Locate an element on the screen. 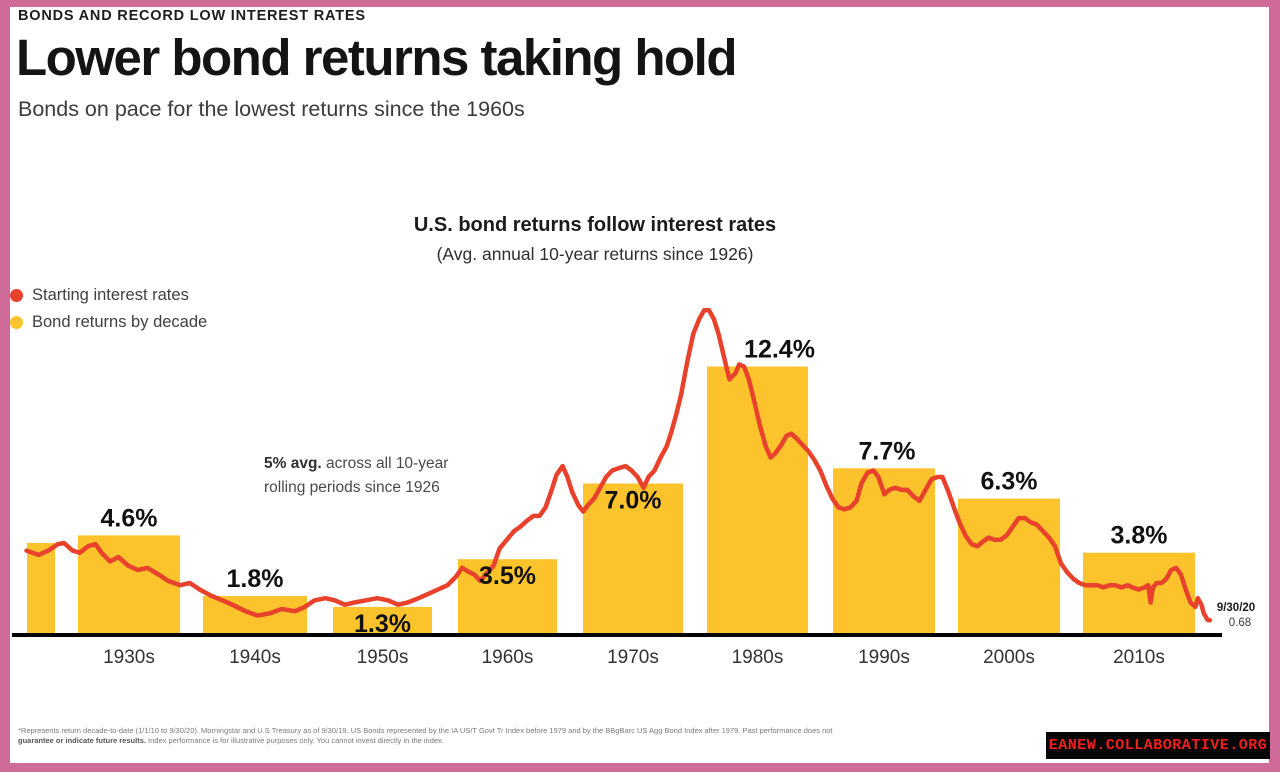 This screenshot has height=772, width=1280. axis-label-2000s: 2000s is located at coordinates (1009, 657).